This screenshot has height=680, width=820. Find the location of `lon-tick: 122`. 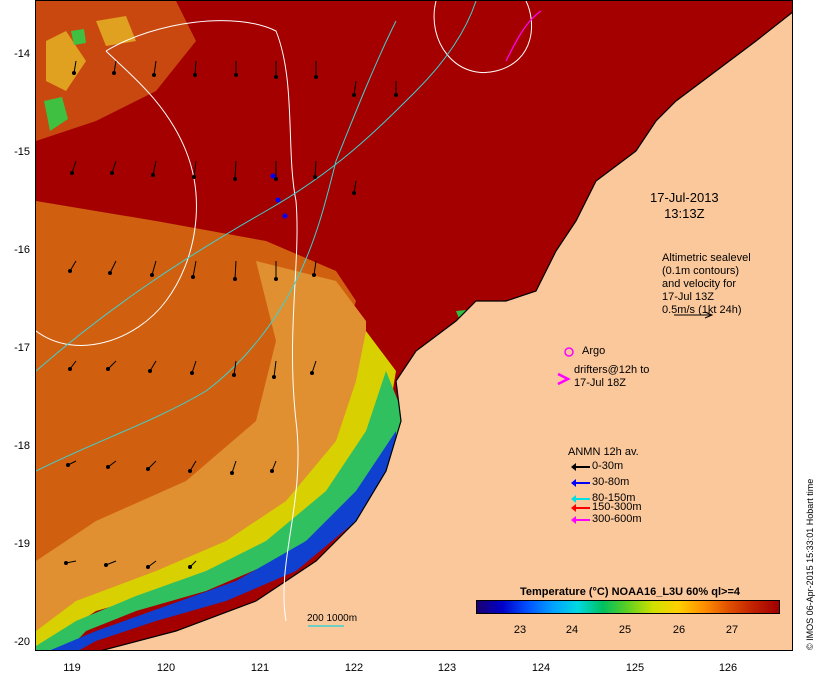

lon-tick: 122 is located at coordinates (354, 668).